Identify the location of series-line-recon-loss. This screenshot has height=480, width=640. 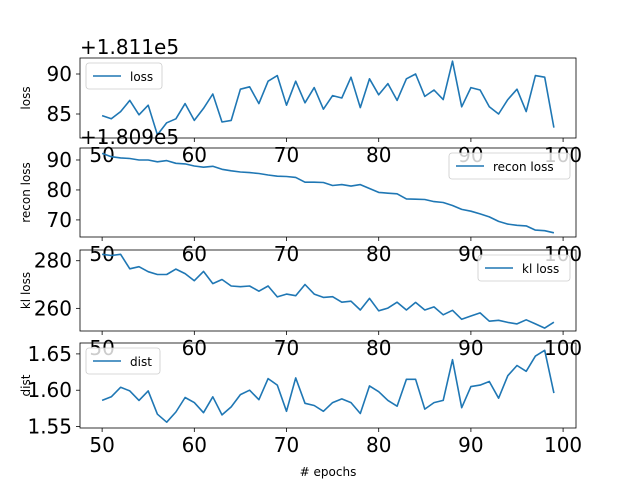
(328, 193).